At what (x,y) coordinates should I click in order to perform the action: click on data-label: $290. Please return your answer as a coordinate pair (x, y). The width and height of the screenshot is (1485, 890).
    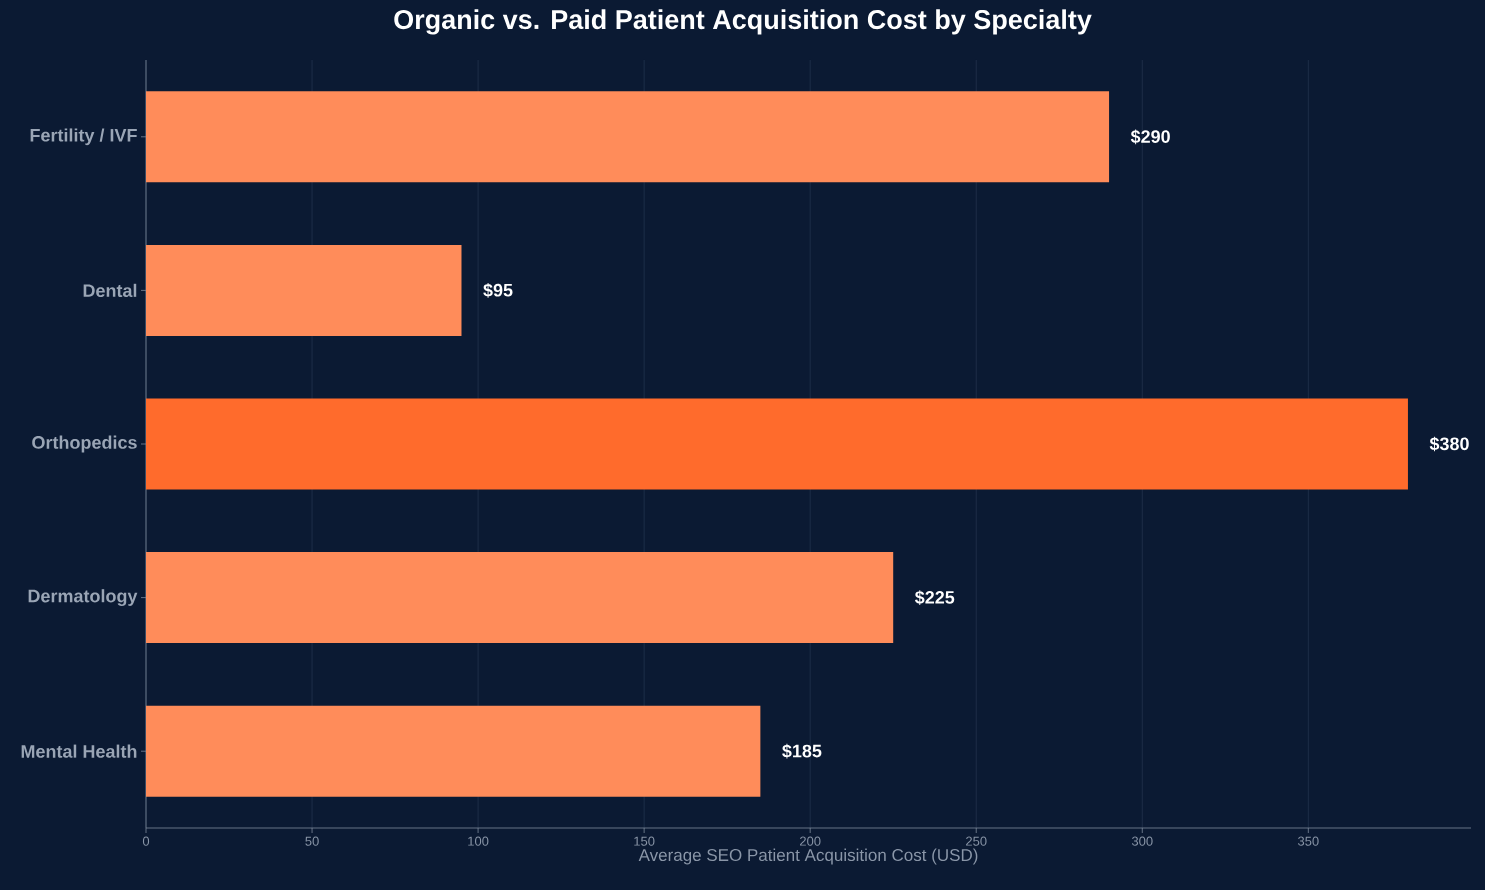
    Looking at the image, I should click on (1150, 137).